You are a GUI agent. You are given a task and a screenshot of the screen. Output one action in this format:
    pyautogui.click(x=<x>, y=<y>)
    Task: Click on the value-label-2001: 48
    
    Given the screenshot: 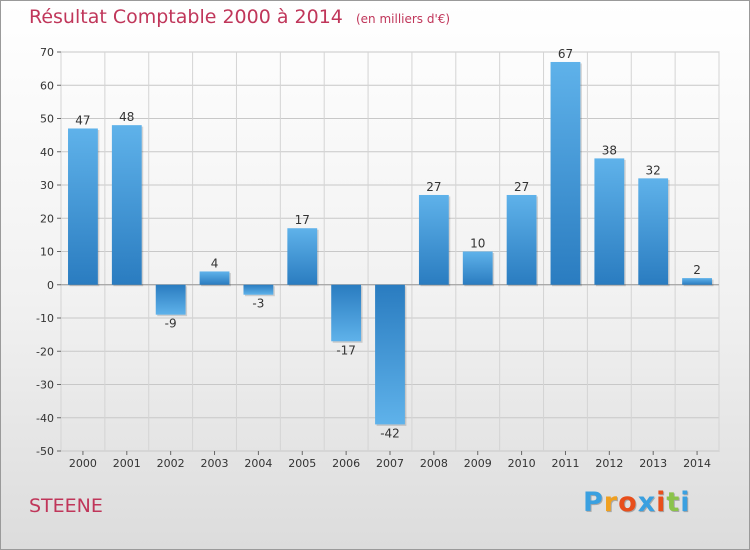 What is the action you would take?
    pyautogui.click(x=126, y=117)
    